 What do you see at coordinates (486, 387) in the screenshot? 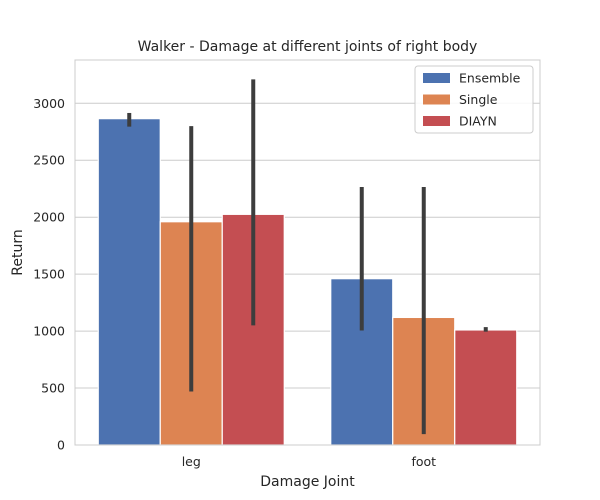
I see `bar-diayn-foot` at bounding box center [486, 387].